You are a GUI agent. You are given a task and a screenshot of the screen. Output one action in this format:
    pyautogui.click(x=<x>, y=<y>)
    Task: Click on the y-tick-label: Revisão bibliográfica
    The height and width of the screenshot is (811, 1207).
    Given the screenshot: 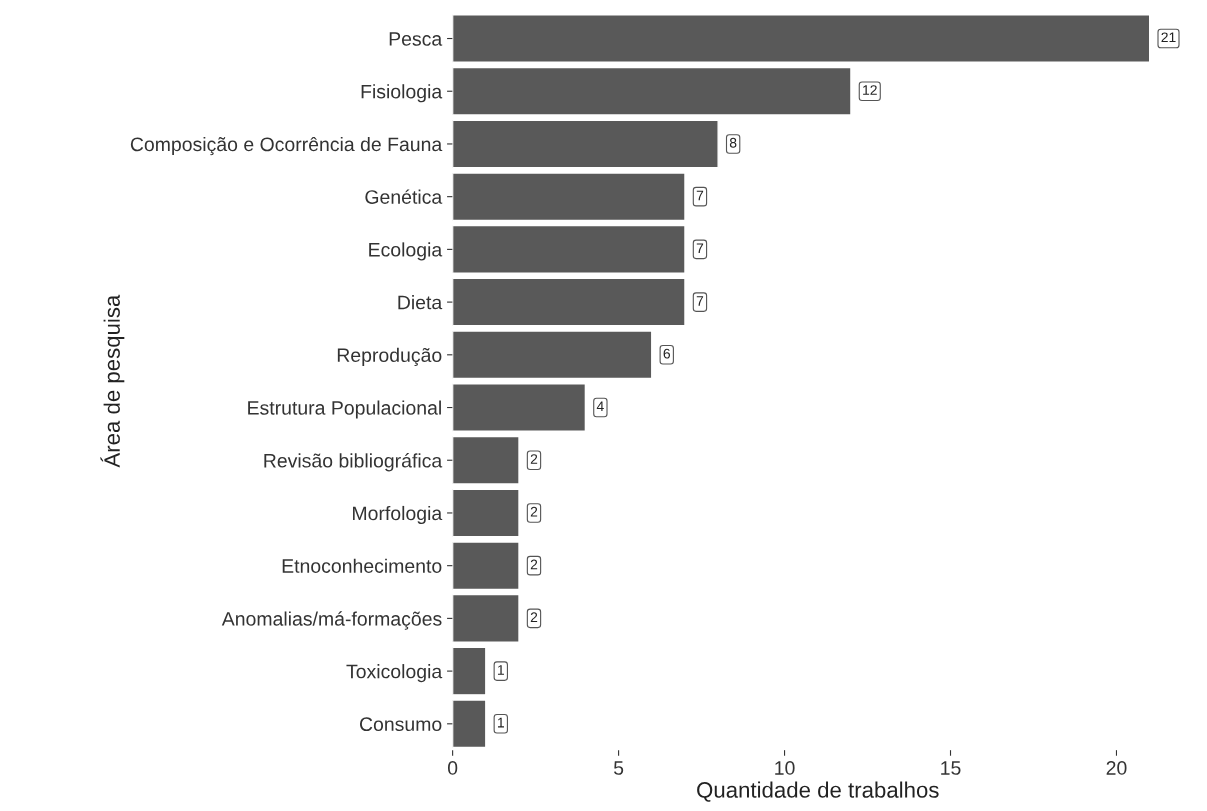 What is the action you would take?
    pyautogui.click(x=353, y=462)
    